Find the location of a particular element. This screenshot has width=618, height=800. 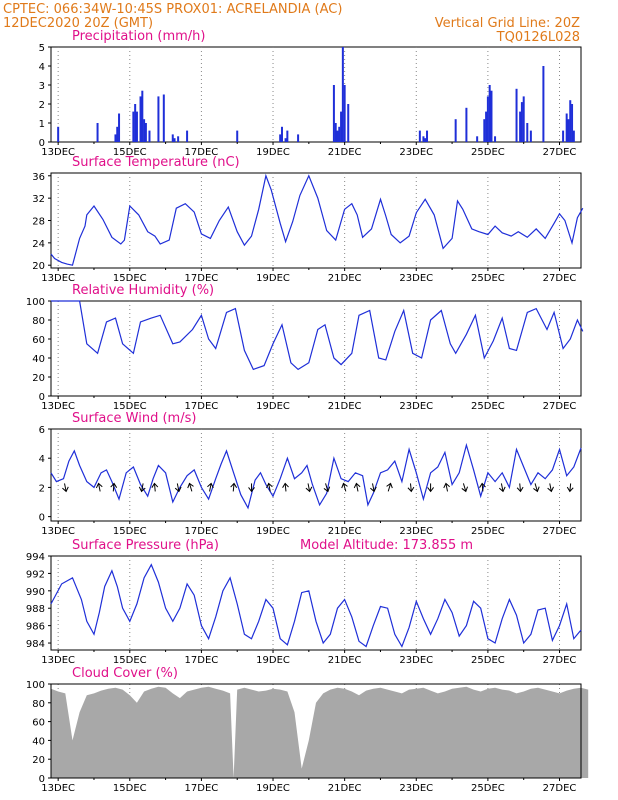

header-run-id: TQ0126L028 is located at coordinates (538, 37).